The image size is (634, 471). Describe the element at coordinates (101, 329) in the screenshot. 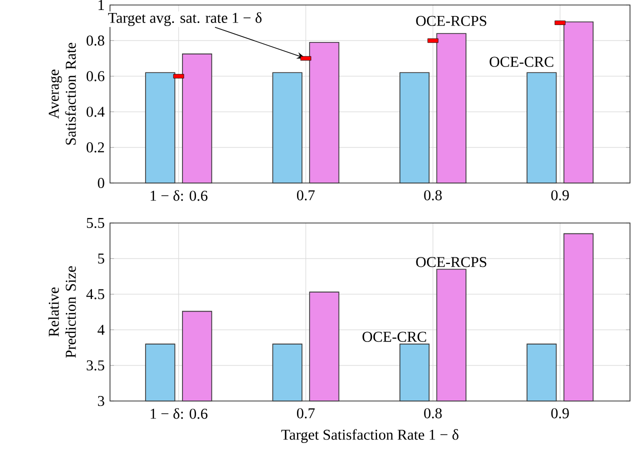

I see `y-tick-label: 4` at that location.